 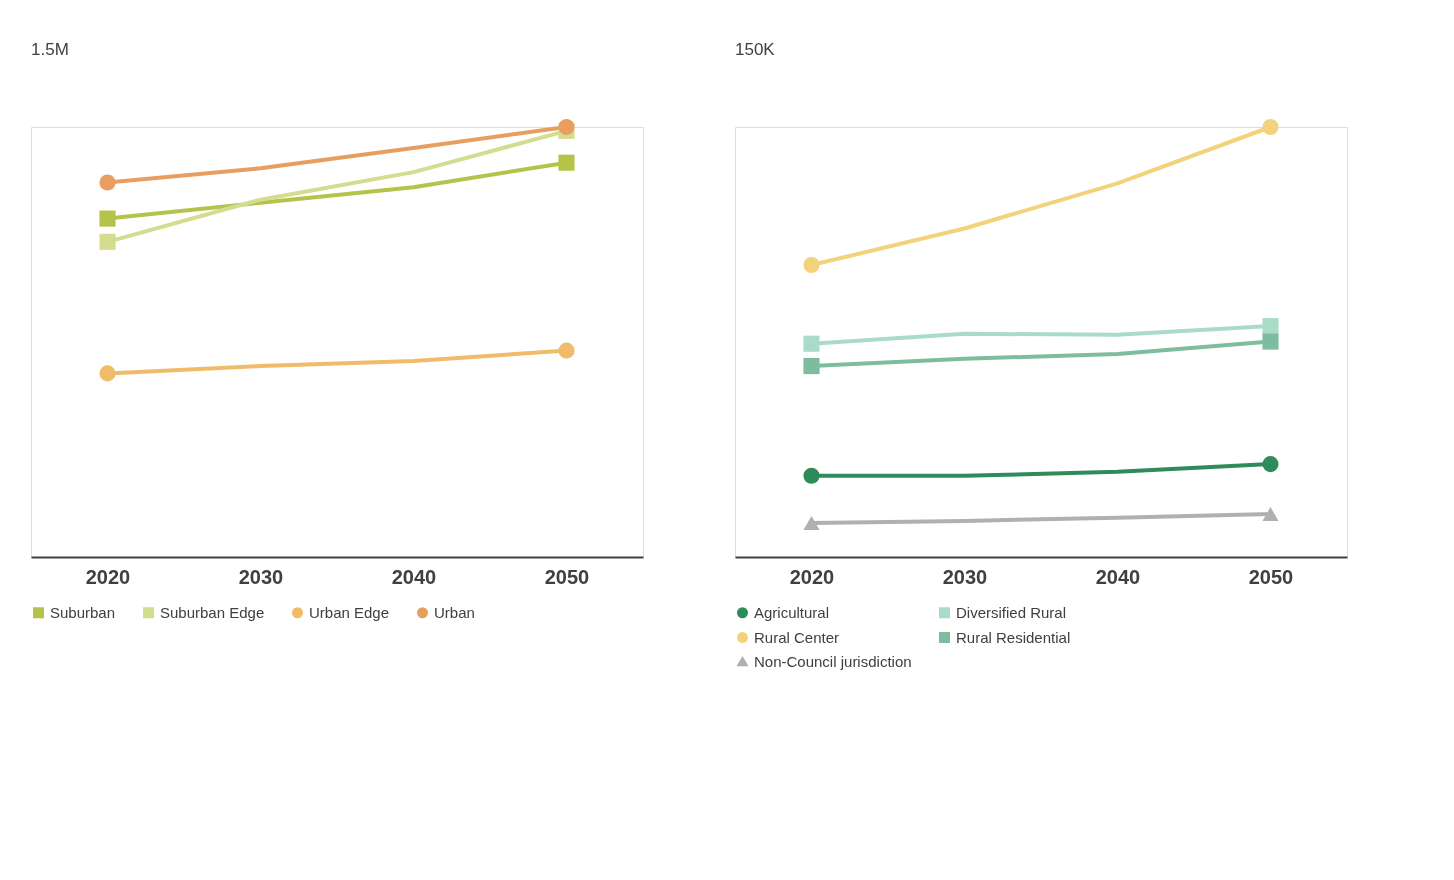 I want to click on legend-label: Suburban Edge, so click(x=212, y=612).